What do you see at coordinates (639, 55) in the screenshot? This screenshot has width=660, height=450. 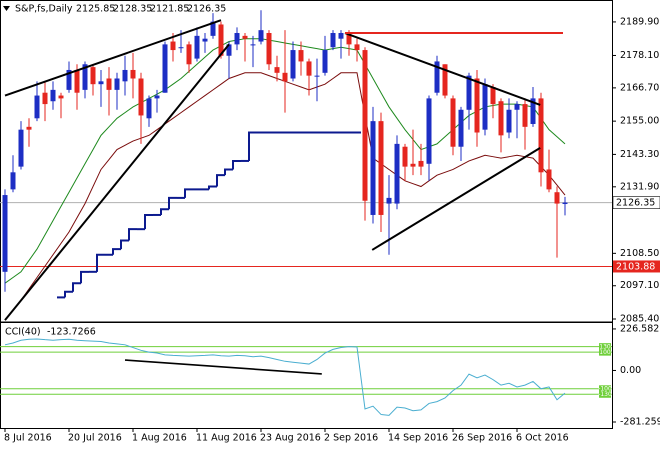 I see `y-tick-label: 2178.10` at bounding box center [639, 55].